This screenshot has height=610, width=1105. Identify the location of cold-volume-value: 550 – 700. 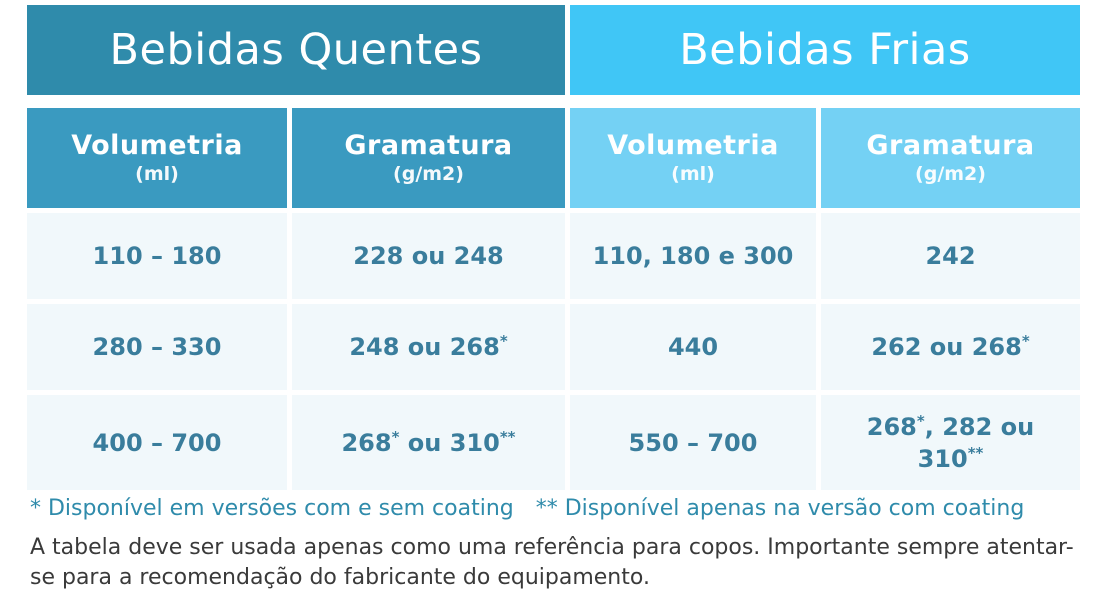
(693, 442).